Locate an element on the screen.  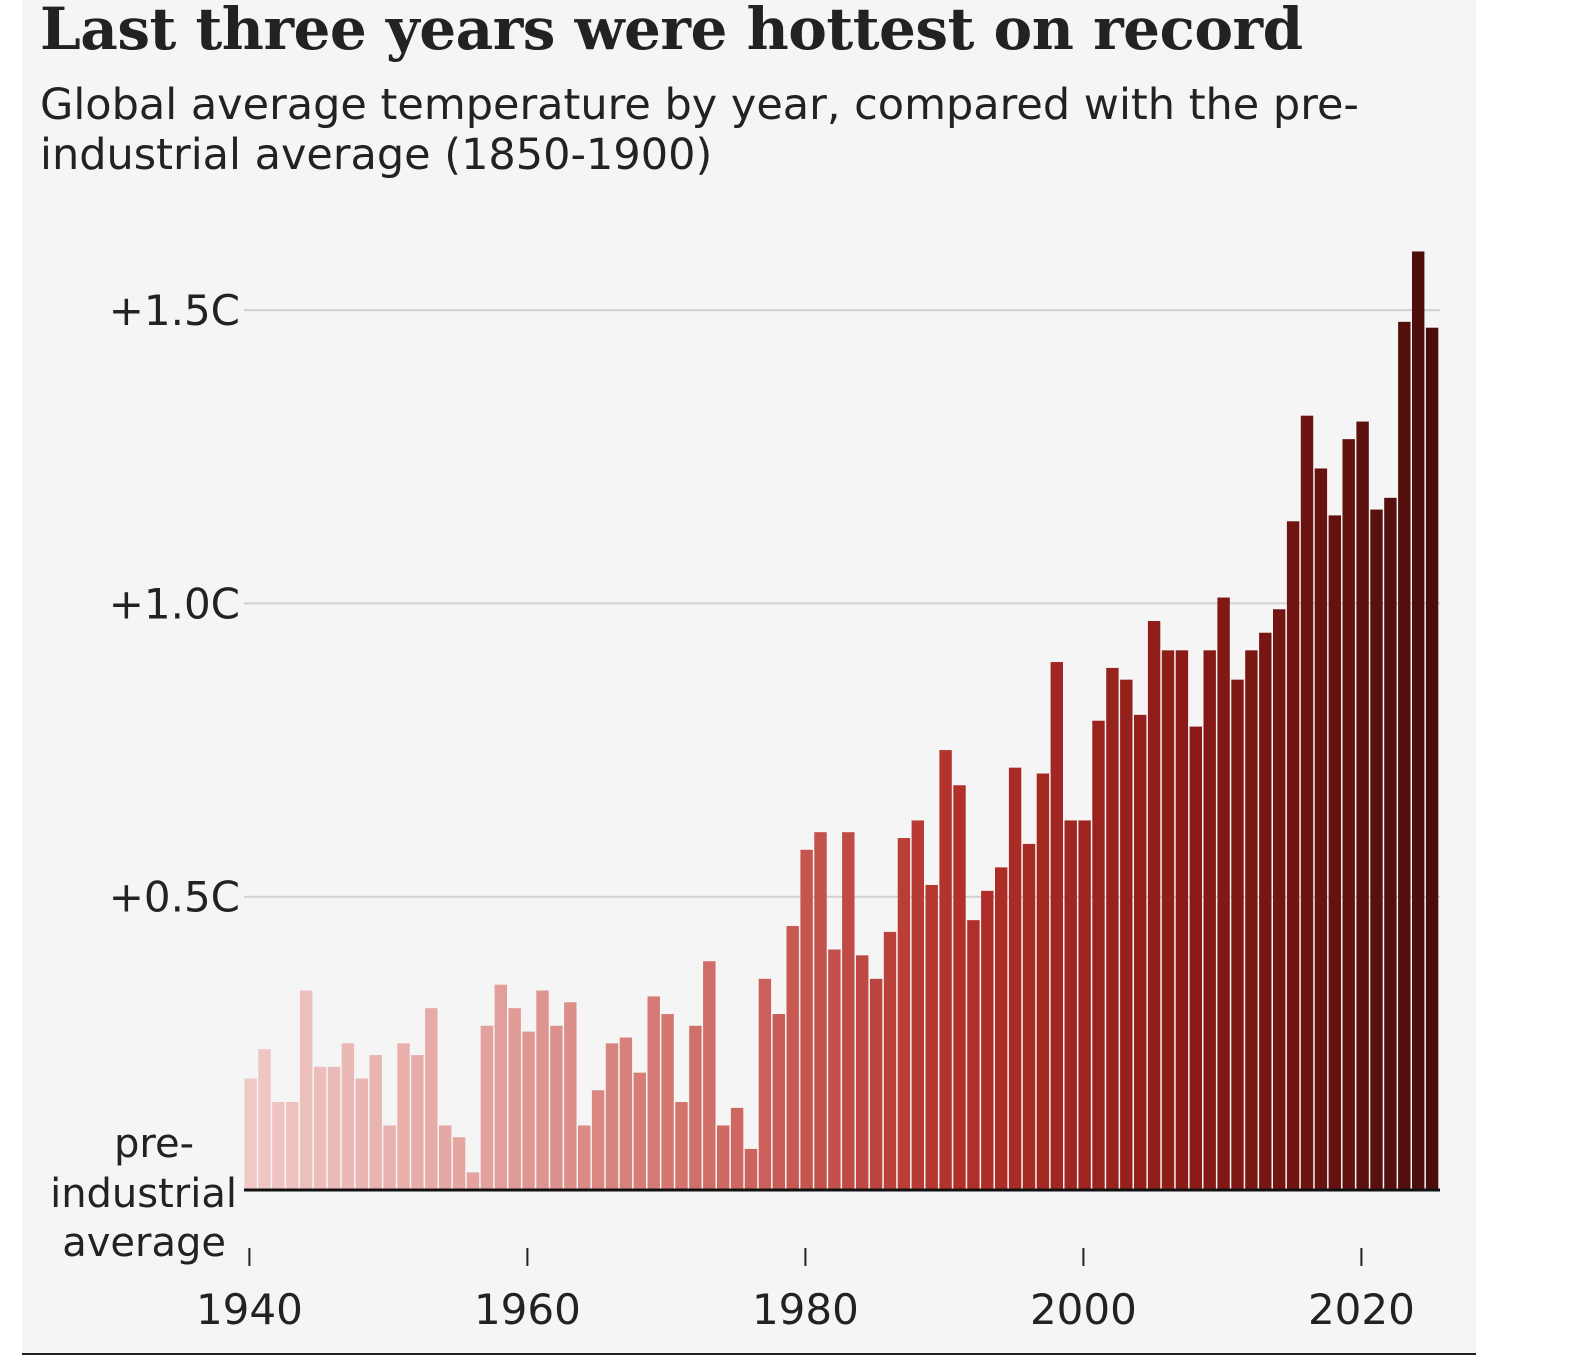
bar-1997 is located at coordinates (1043, 981).